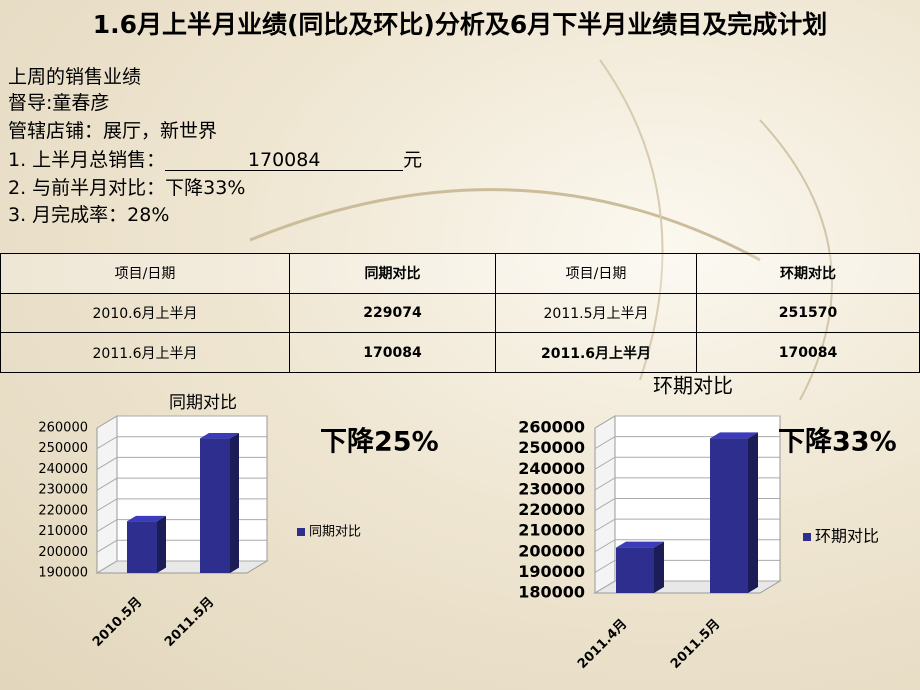  What do you see at coordinates (127, 188) in the screenshot?
I see `info-compare: 2. 与前半月对比：下降33%` at bounding box center [127, 188].